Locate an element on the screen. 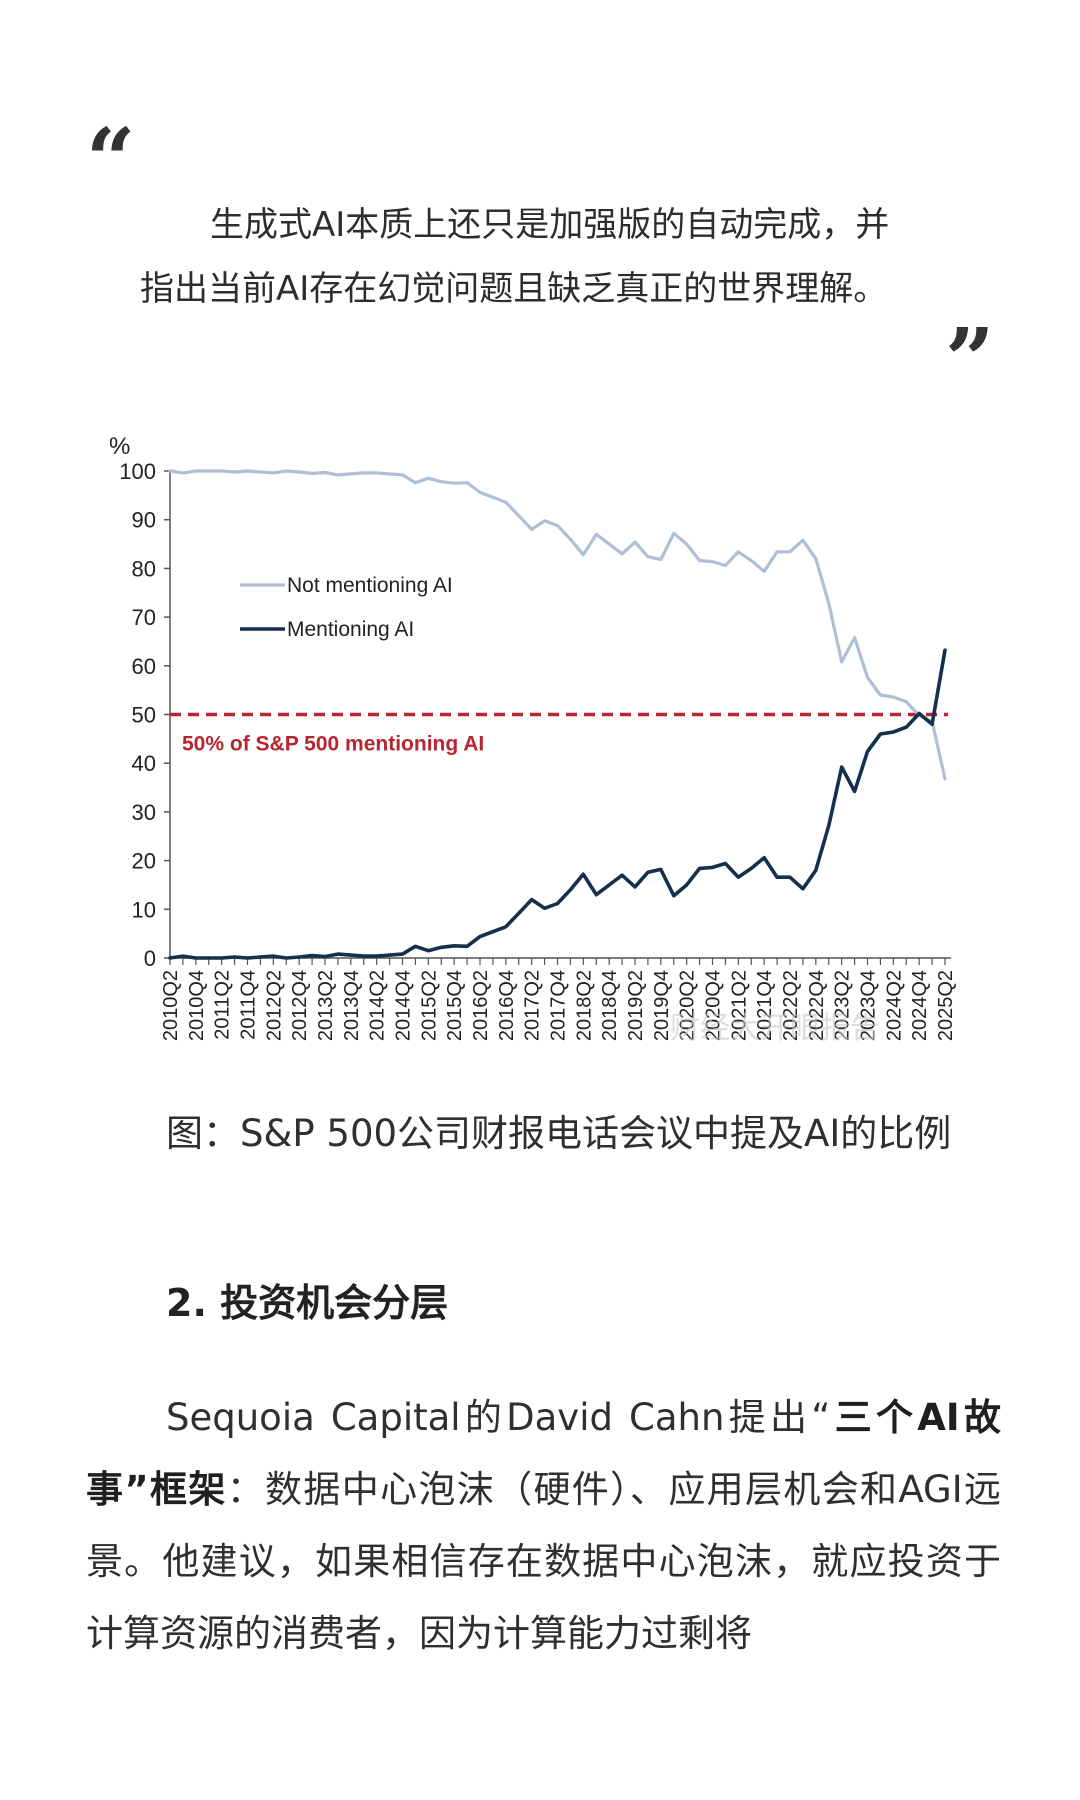 The height and width of the screenshot is (1800, 1080). open-quote-mark: “ is located at coordinates (111, 160).